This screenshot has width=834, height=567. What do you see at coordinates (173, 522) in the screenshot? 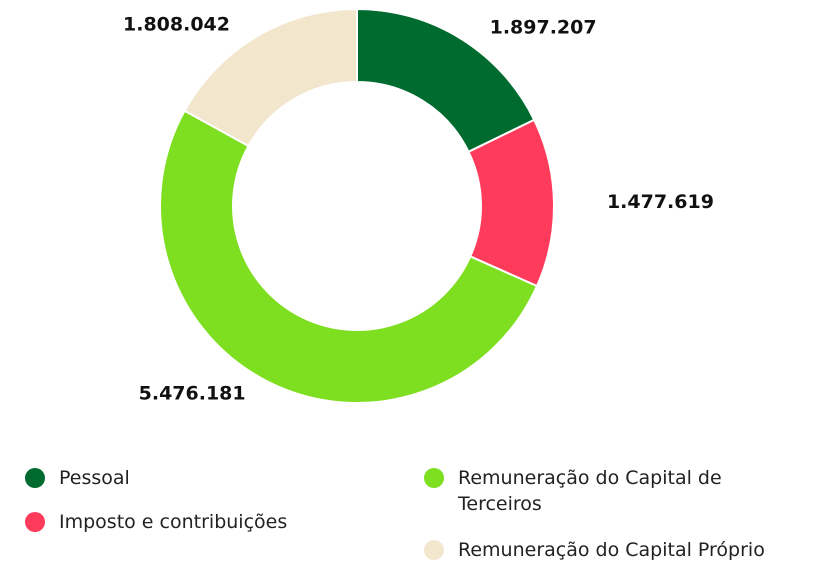
I see `legend-label: Imposto e contribuições` at bounding box center [173, 522].